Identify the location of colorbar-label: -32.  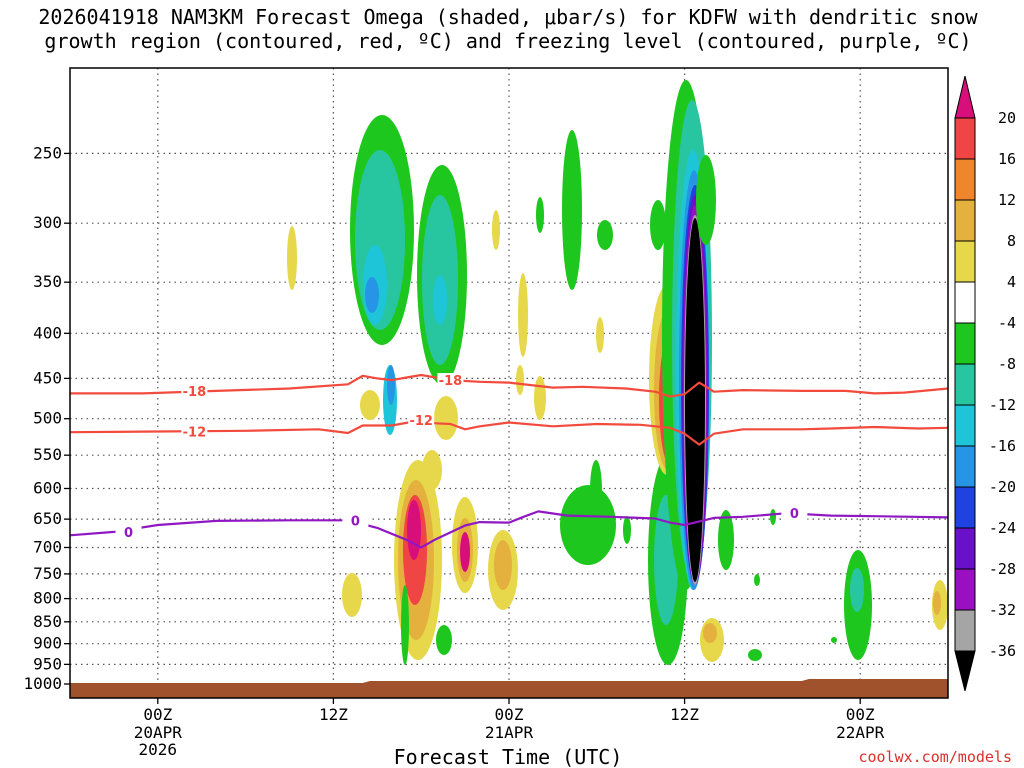
(1002, 610).